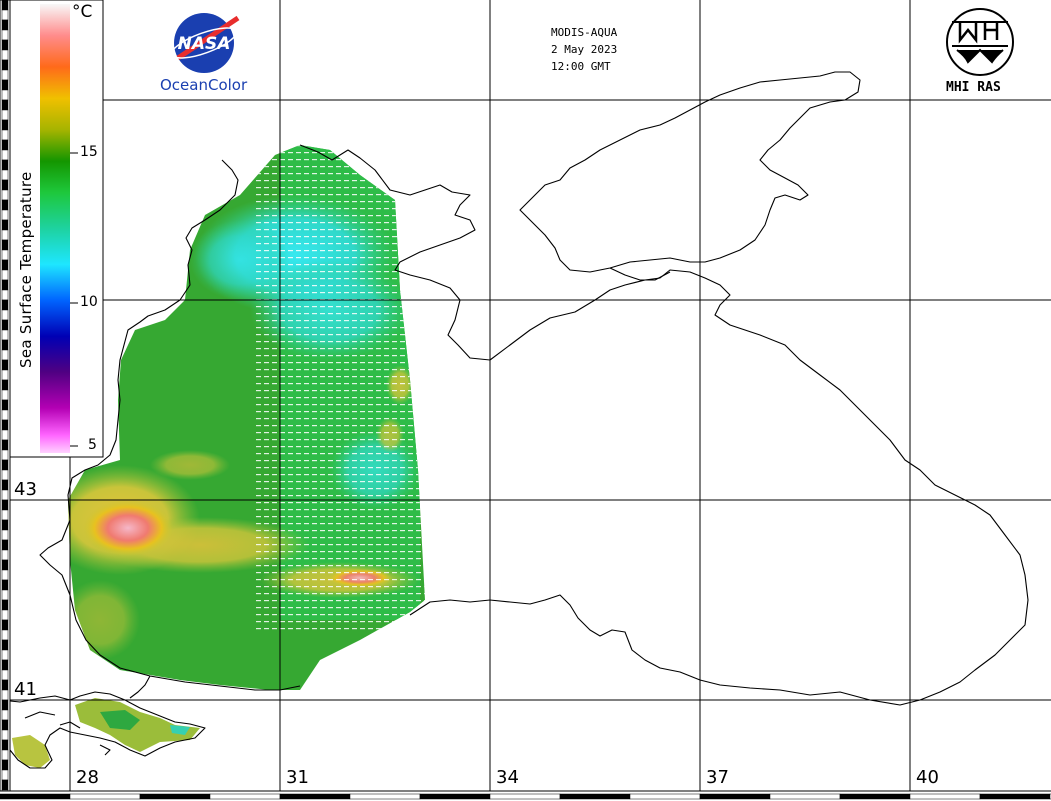 Image resolution: width=1051 pixels, height=801 pixels. I want to click on svg-text: NASA, so click(204, 44).